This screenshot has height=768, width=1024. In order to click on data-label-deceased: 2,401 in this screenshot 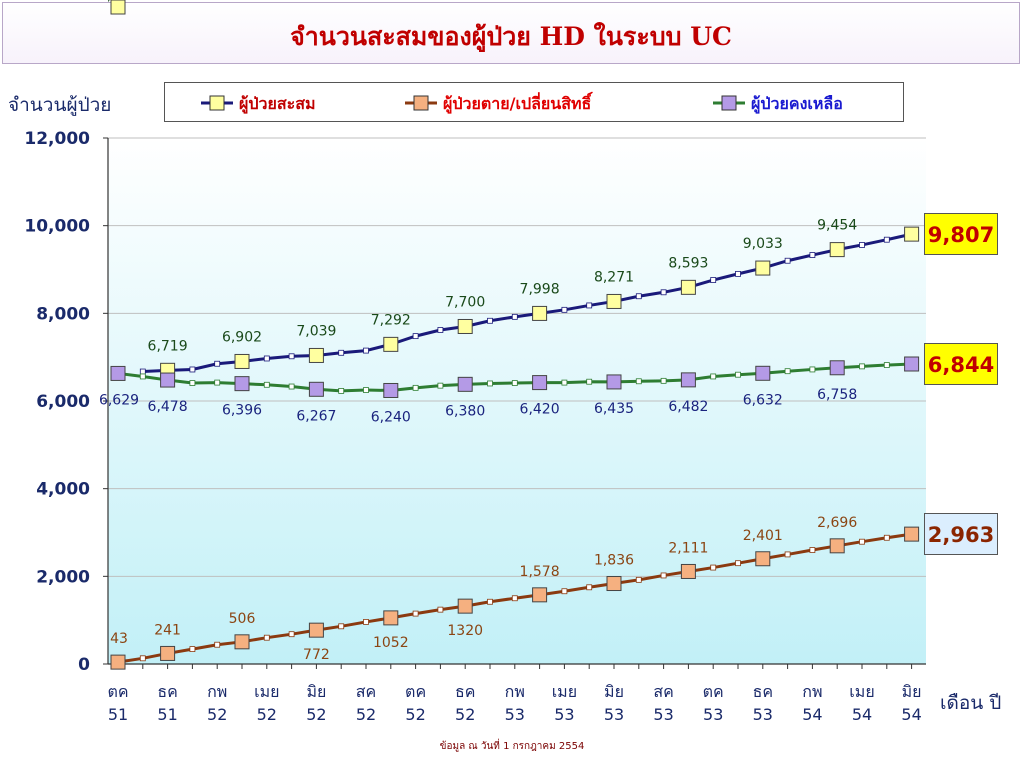, I will do `click(763, 536)`.